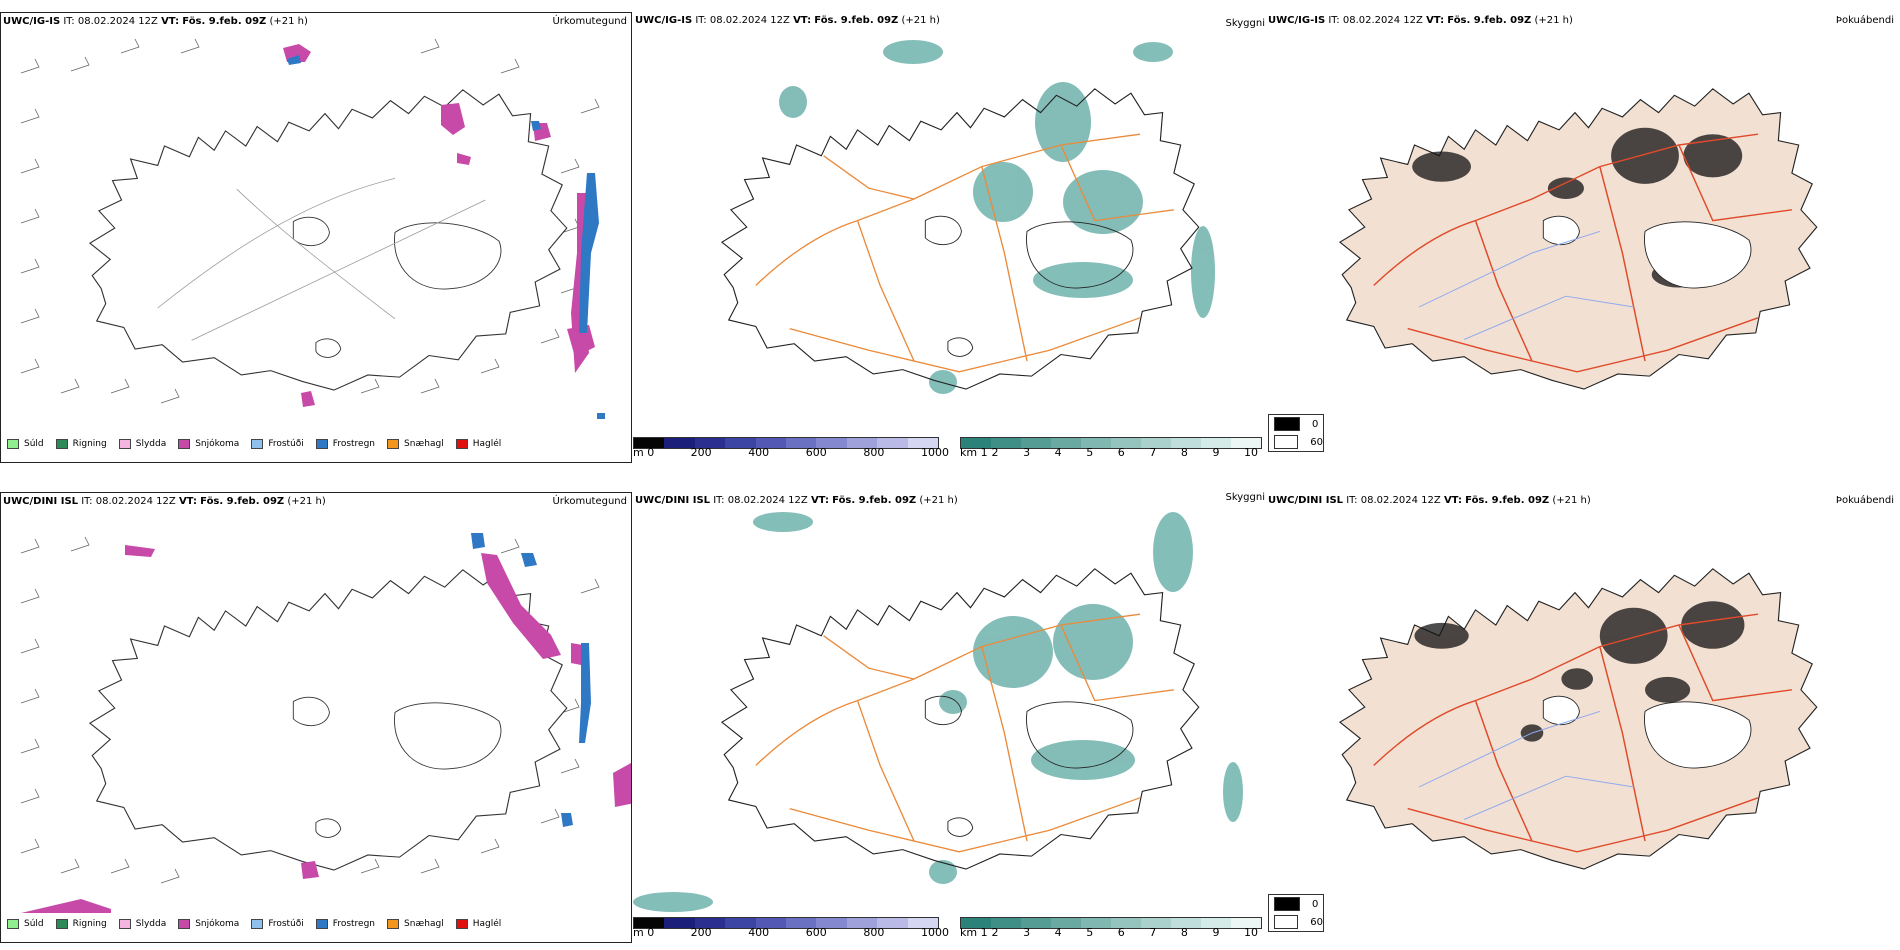 This screenshot has height=950, width=1900. What do you see at coordinates (1245, 497) in the screenshot?
I see `panel-title: Skyggni` at bounding box center [1245, 497].